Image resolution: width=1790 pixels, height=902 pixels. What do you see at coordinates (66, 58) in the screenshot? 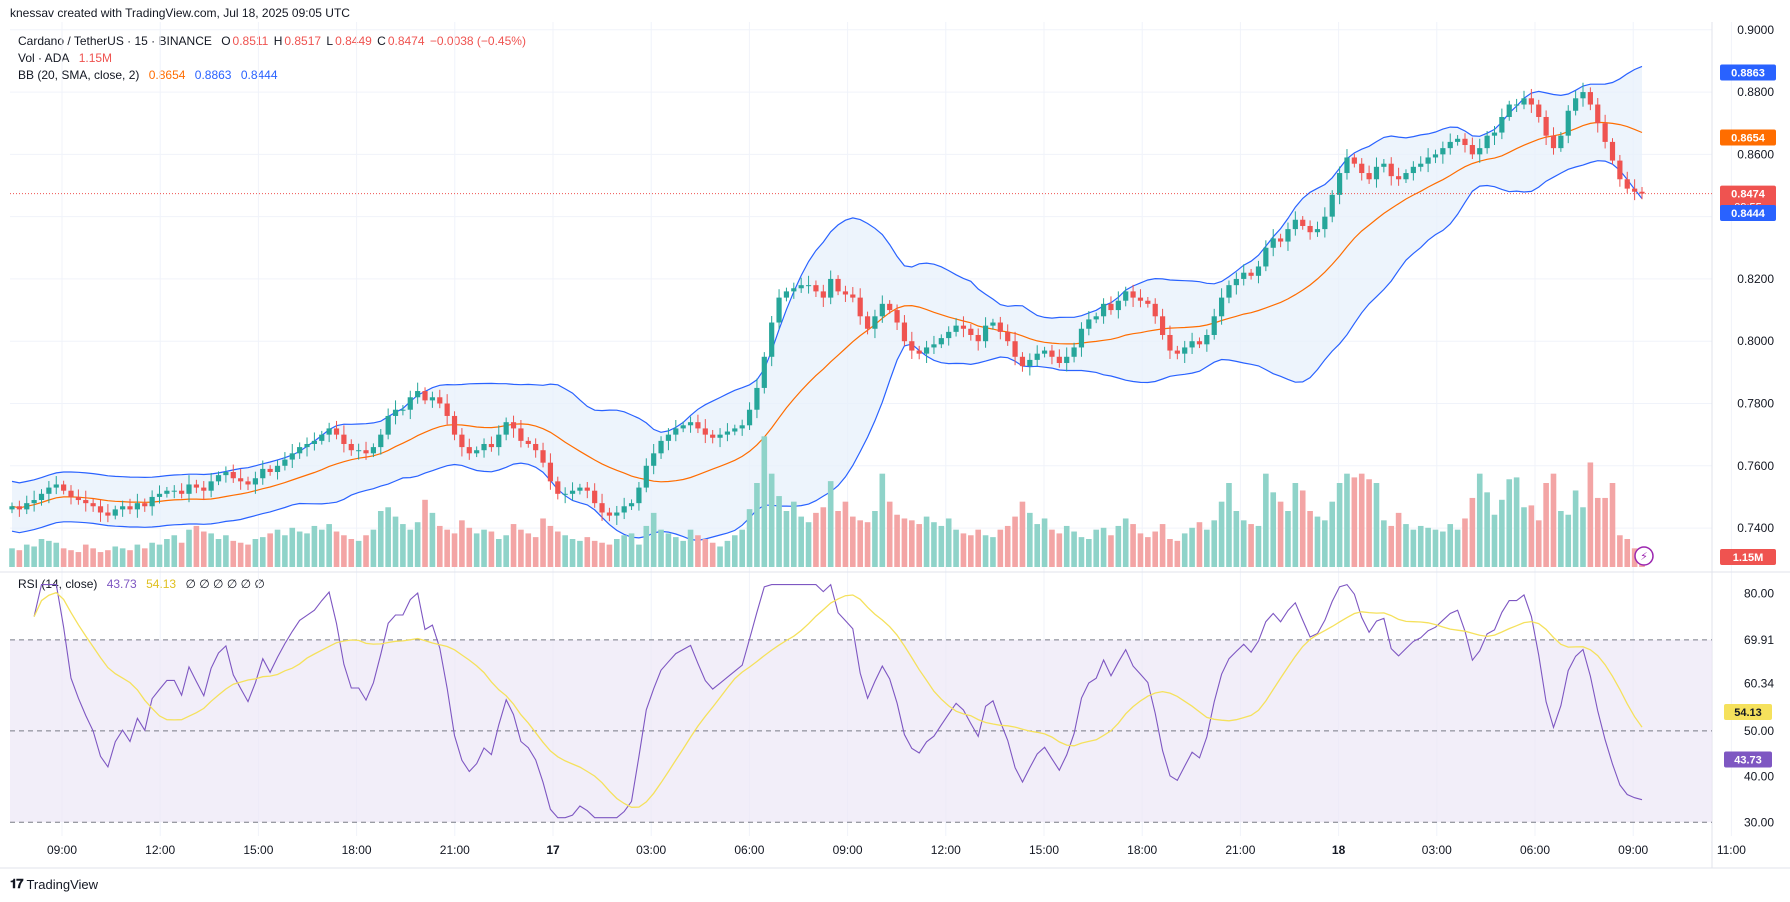
I see `volume-legend: Vol · ADA 1.15M` at bounding box center [66, 58].